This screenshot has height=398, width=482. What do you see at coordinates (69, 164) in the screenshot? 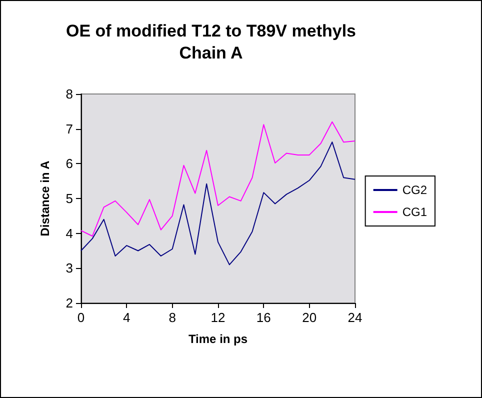
I see `y-tick-label: 6` at bounding box center [69, 164].